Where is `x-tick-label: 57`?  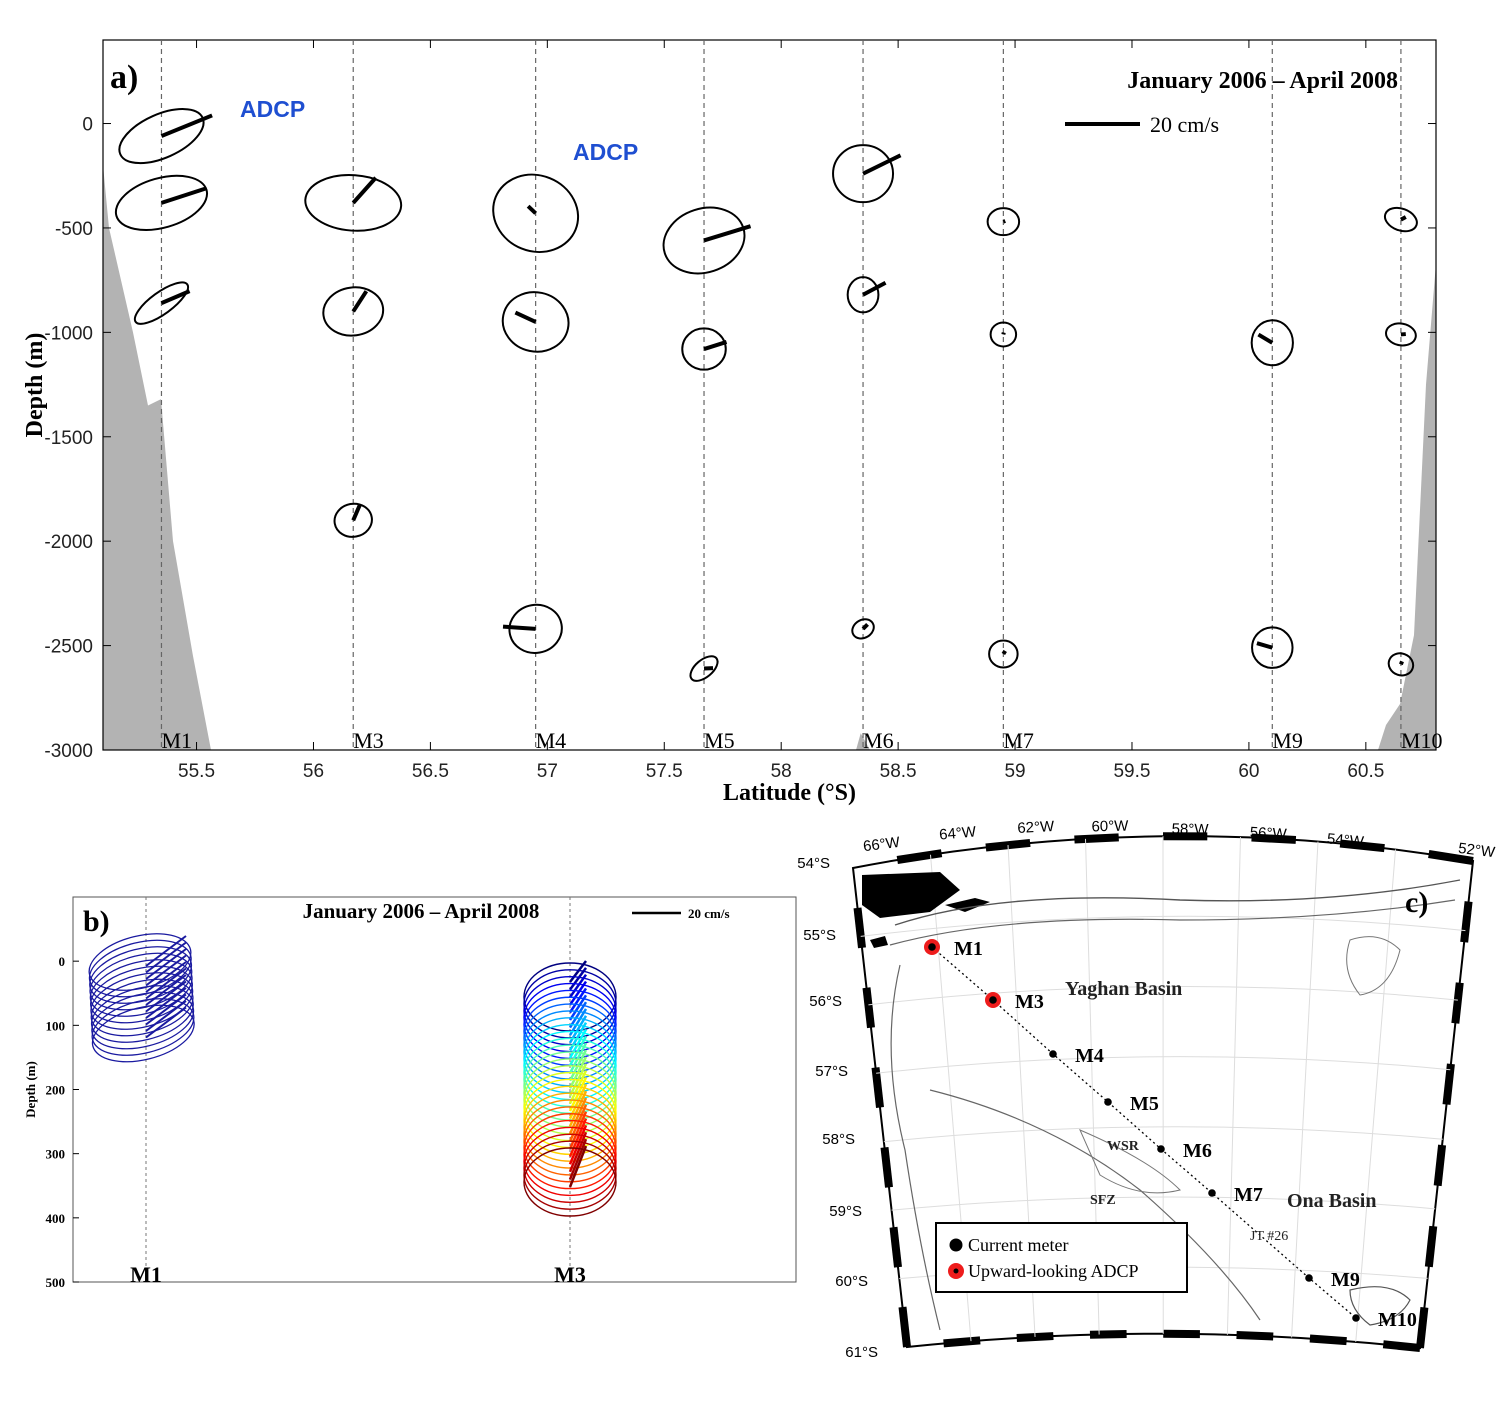
x-tick-label: 57 is located at coordinates (547, 771).